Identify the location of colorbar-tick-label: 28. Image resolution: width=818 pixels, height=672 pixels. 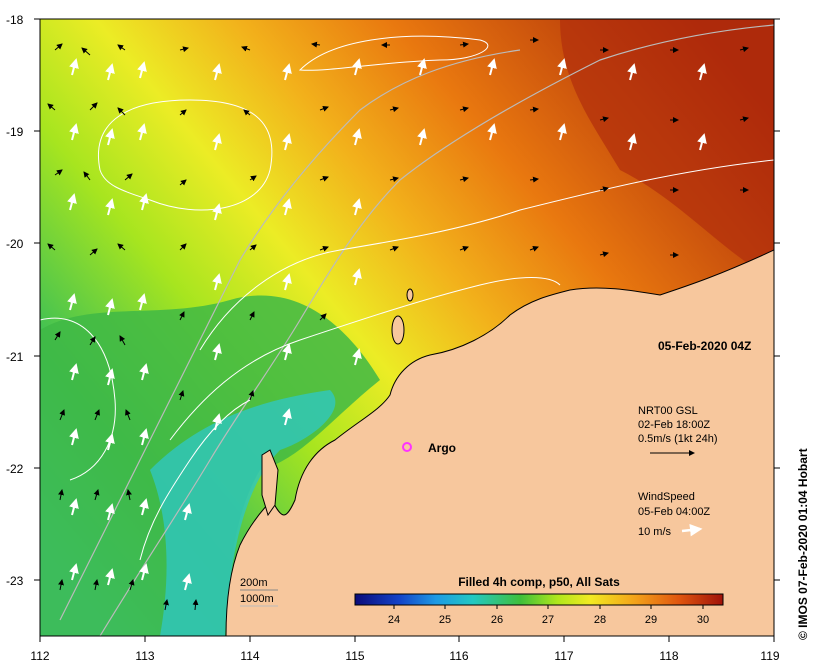
(600, 620).